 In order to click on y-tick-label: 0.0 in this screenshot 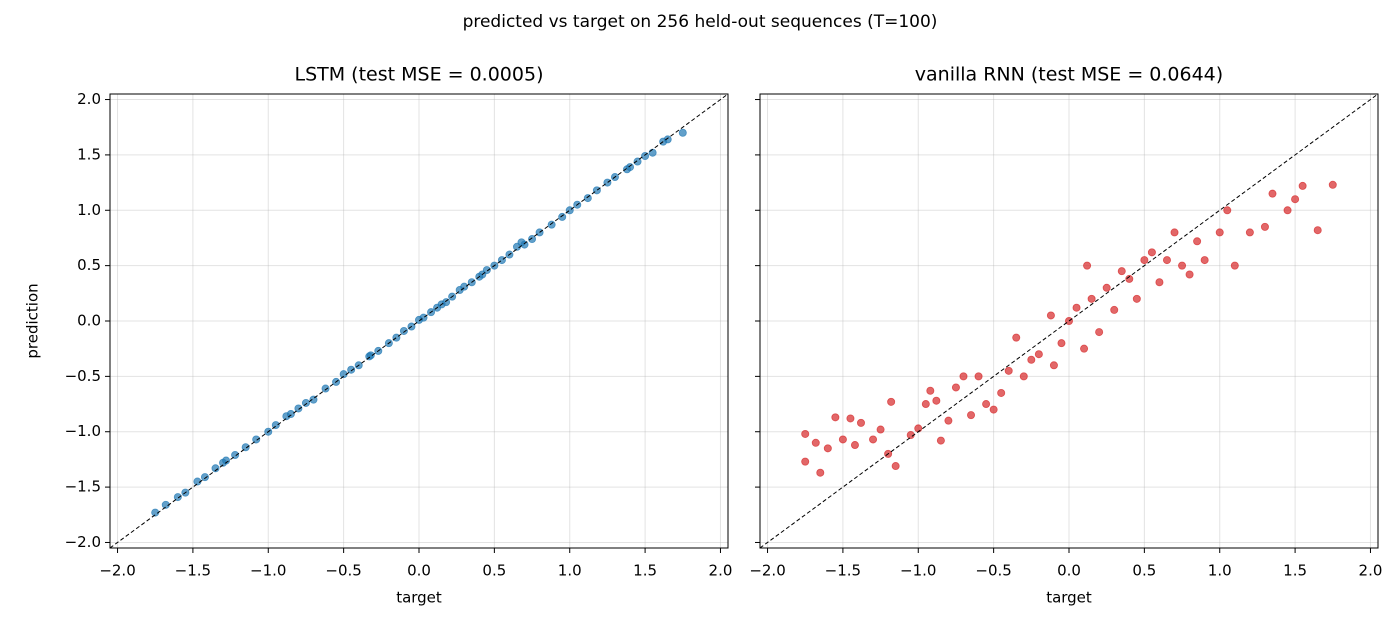, I will do `click(89, 321)`.